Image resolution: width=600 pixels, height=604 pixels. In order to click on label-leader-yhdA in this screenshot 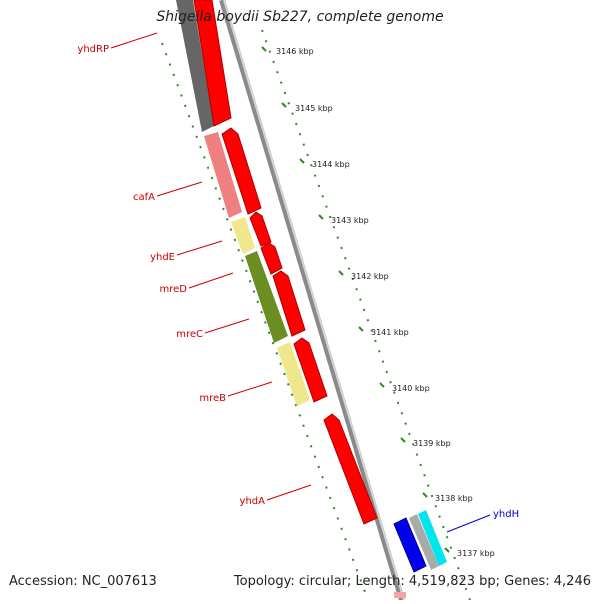, I will do `click(289, 492)`.